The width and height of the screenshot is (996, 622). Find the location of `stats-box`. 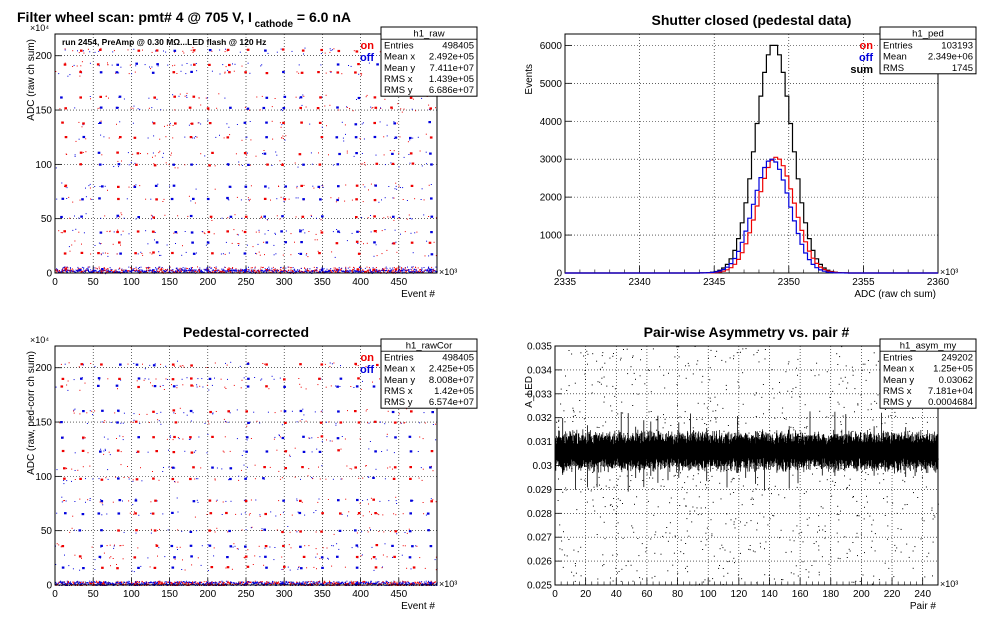

stats-box is located at coordinates (429, 373).